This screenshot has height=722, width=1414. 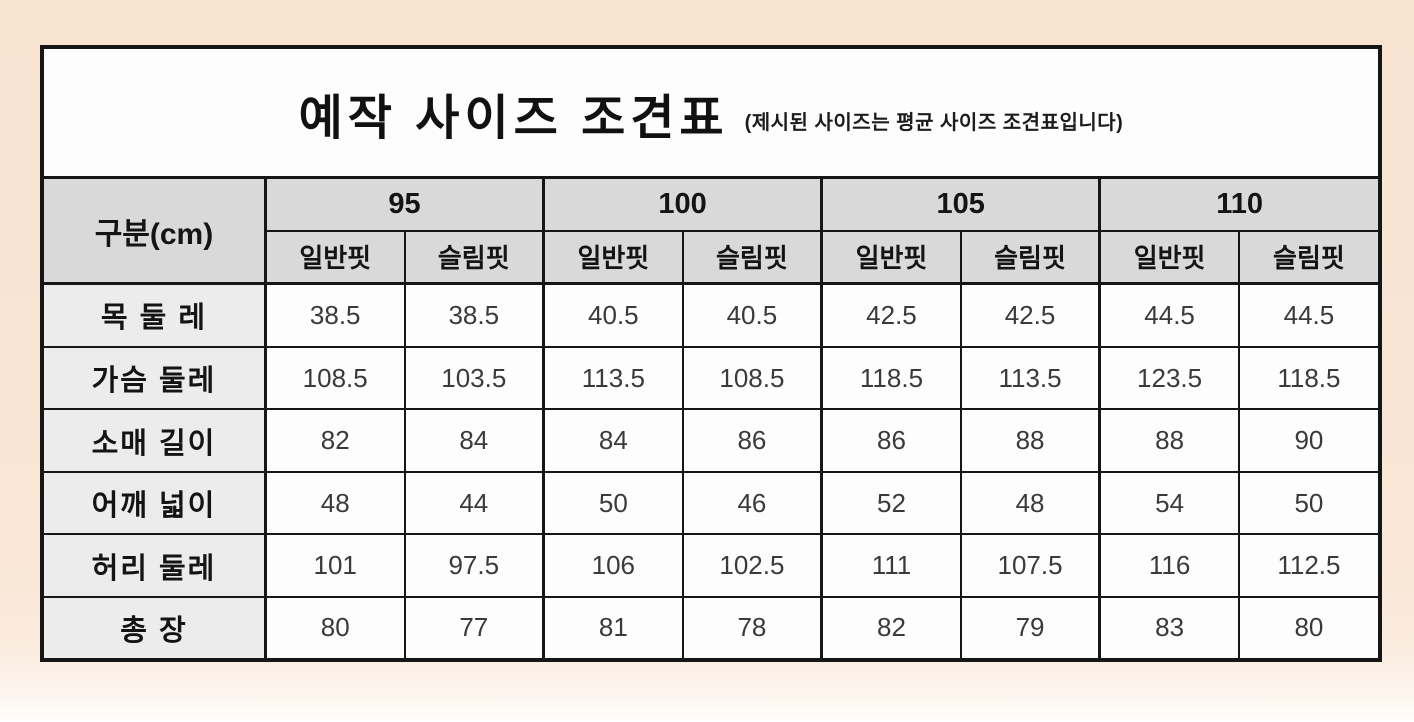 I want to click on size-value-cell: 79, so click(x=1030, y=626).